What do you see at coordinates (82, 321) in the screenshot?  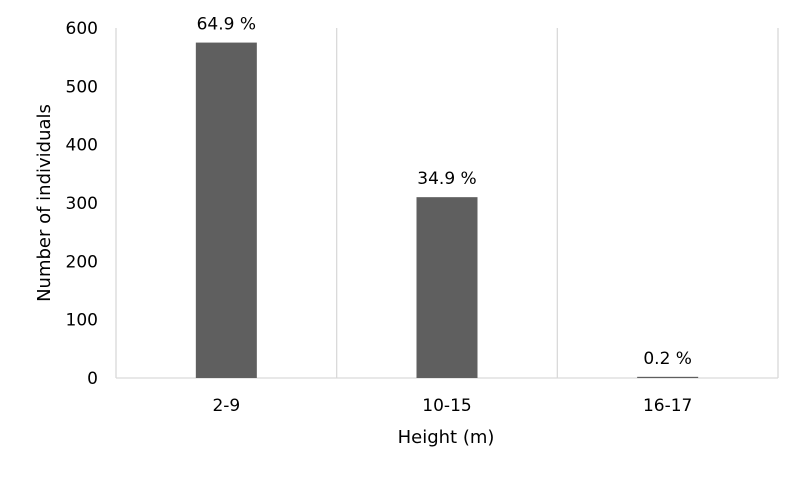 I see `y-tick-label: 100` at bounding box center [82, 321].